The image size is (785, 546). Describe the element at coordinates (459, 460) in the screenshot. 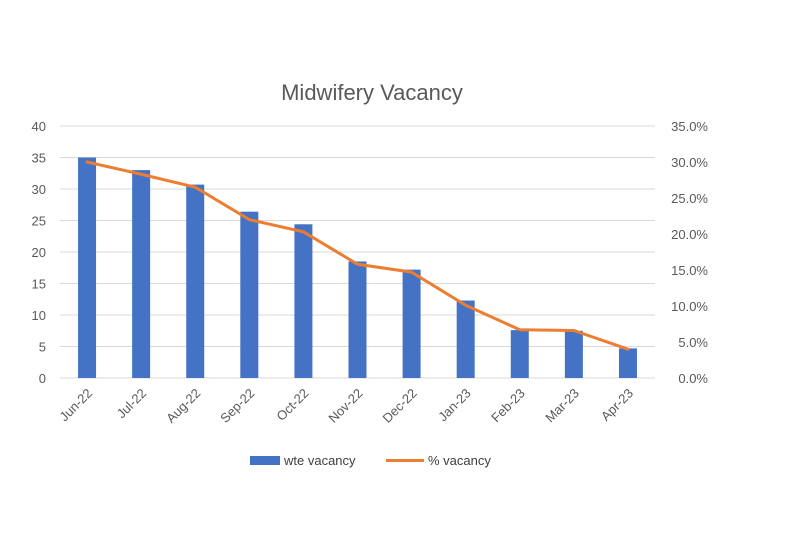

I see `legend-line-label: % vacancy` at that location.